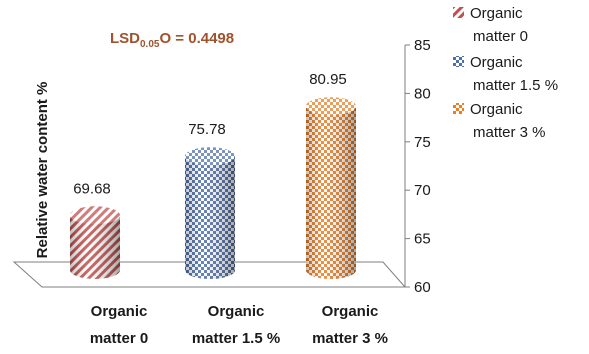 Image resolution: width=589 pixels, height=354 pixels. I want to click on lsd-annotation: LSD0.05O = 0.4498, so click(172, 40).